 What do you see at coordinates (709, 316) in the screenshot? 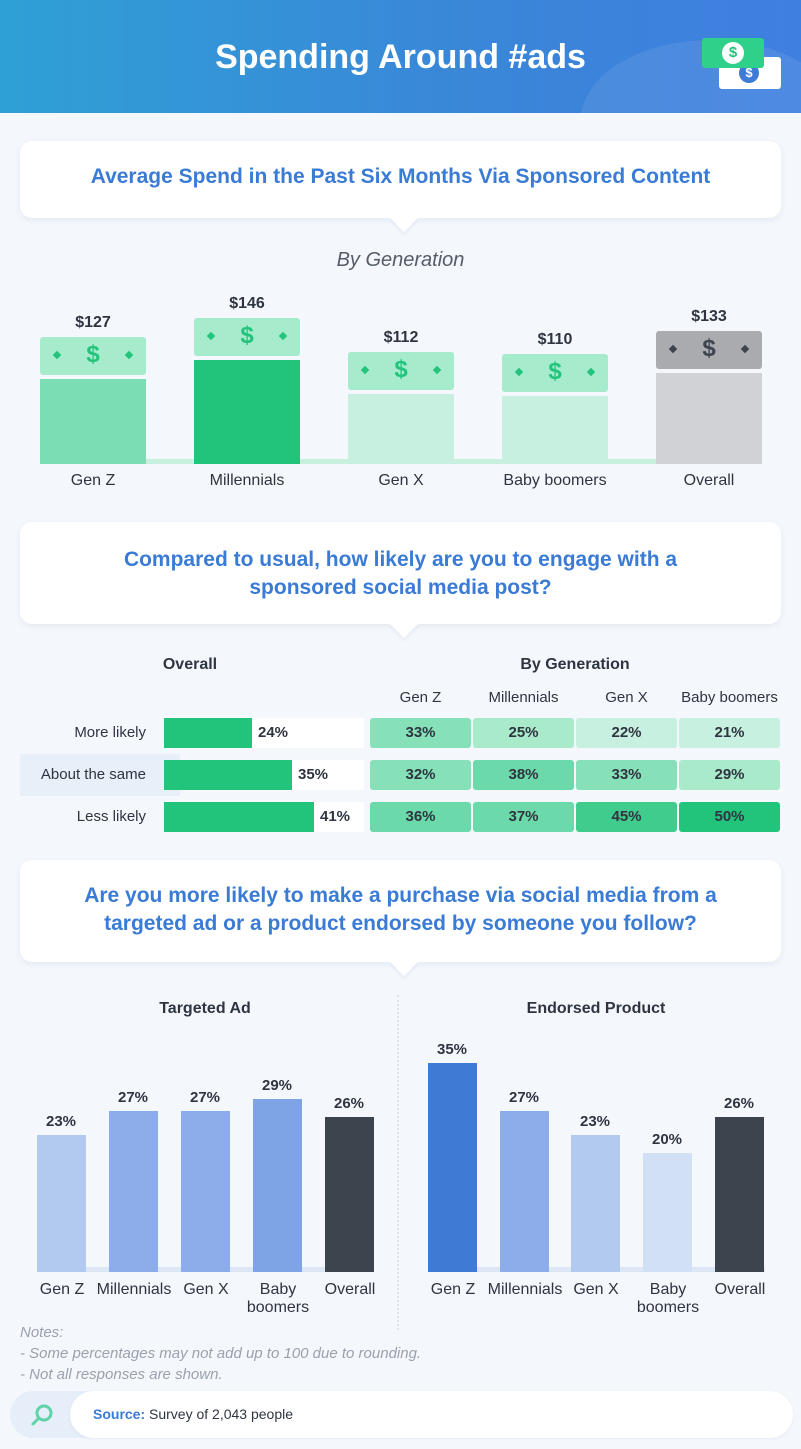
I see `spend-value-label: $133` at bounding box center [709, 316].